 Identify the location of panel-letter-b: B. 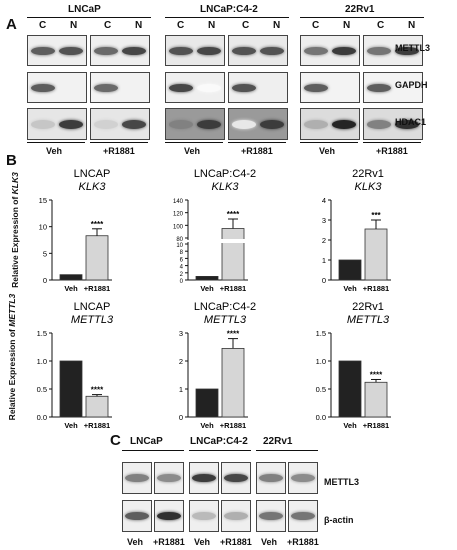
(11, 160).